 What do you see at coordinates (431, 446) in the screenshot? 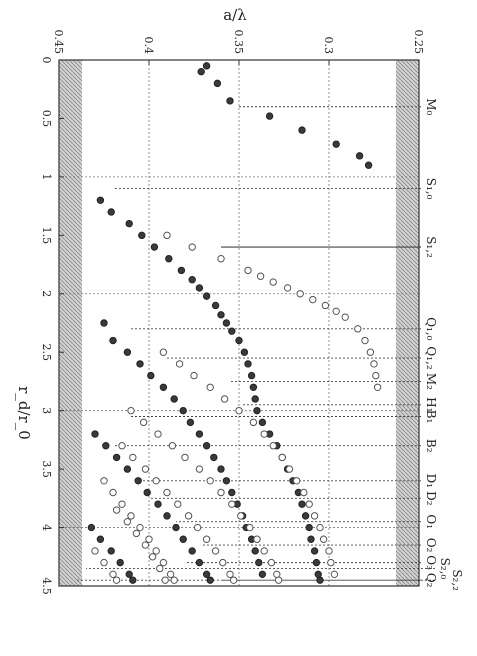
I see `mode-label: B₂` at bounding box center [431, 446].